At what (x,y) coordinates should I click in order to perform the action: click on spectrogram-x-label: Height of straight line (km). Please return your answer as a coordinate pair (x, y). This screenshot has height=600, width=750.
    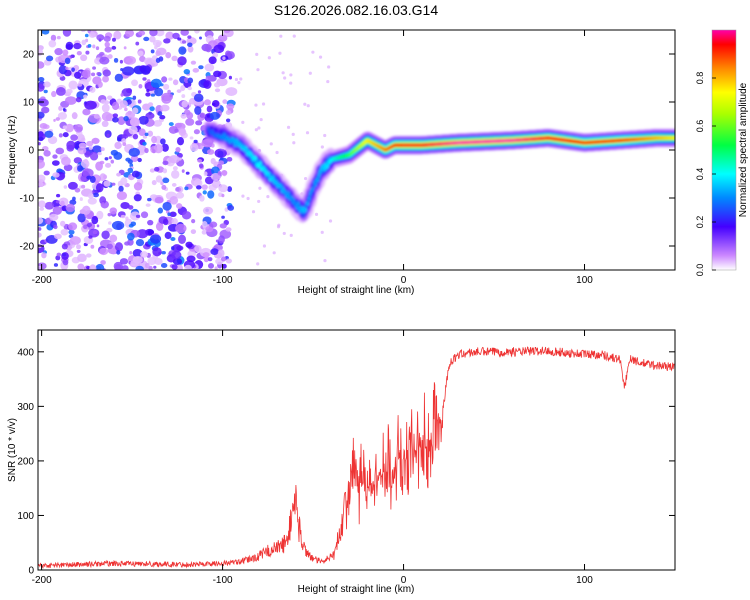
    Looking at the image, I should click on (356, 290).